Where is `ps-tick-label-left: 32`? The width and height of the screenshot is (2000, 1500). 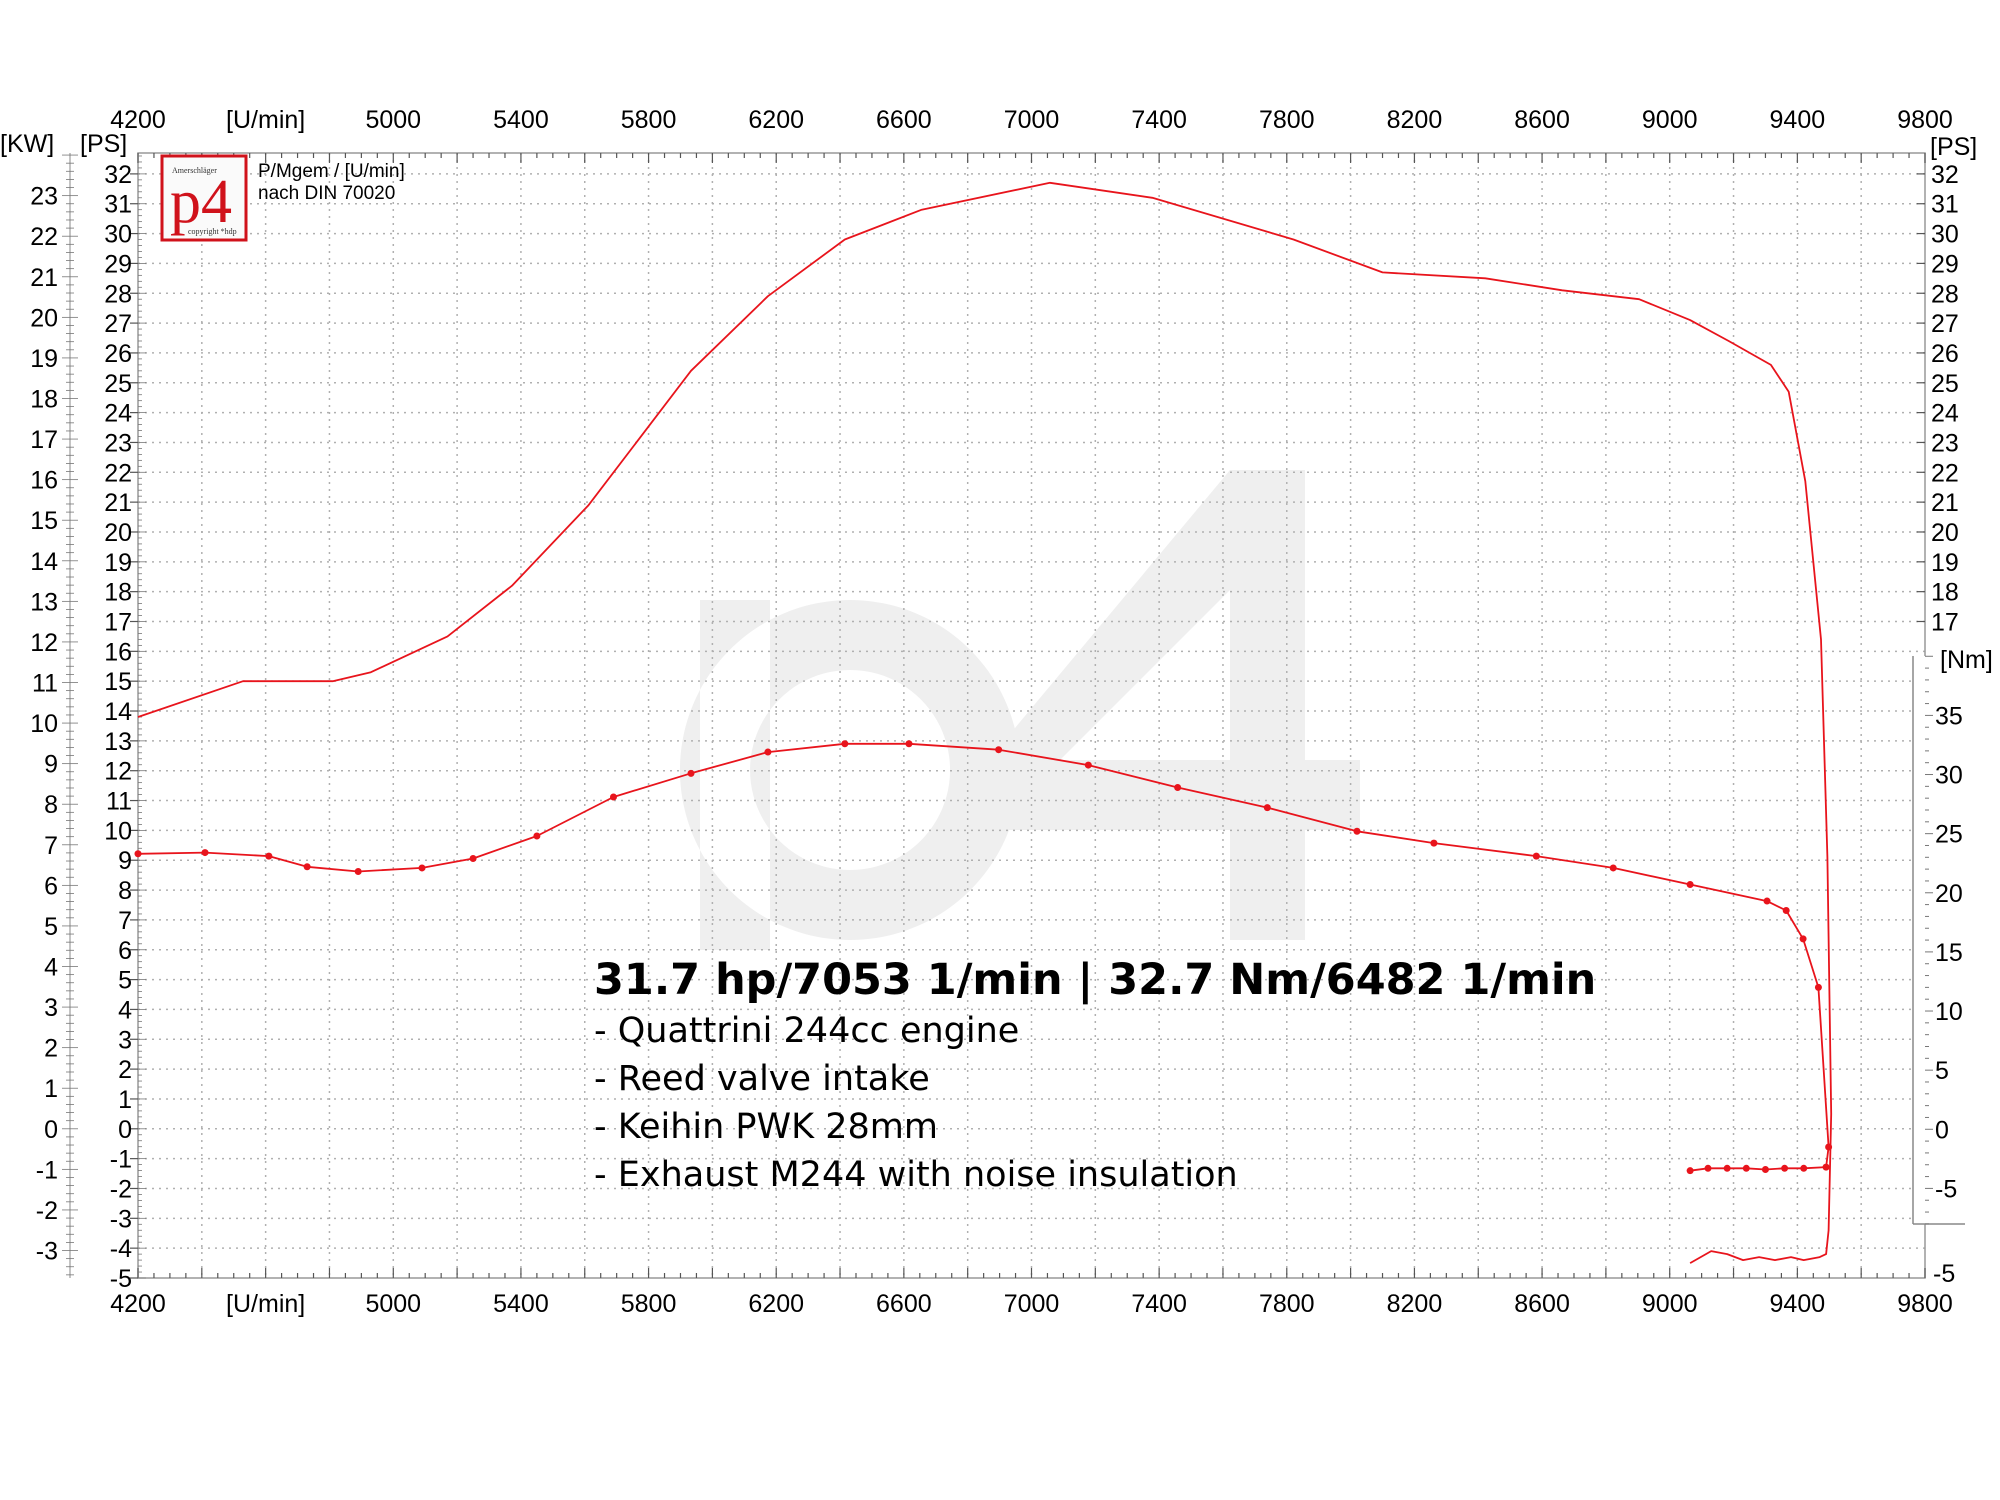 ps-tick-label-left: 32 is located at coordinates (118, 175).